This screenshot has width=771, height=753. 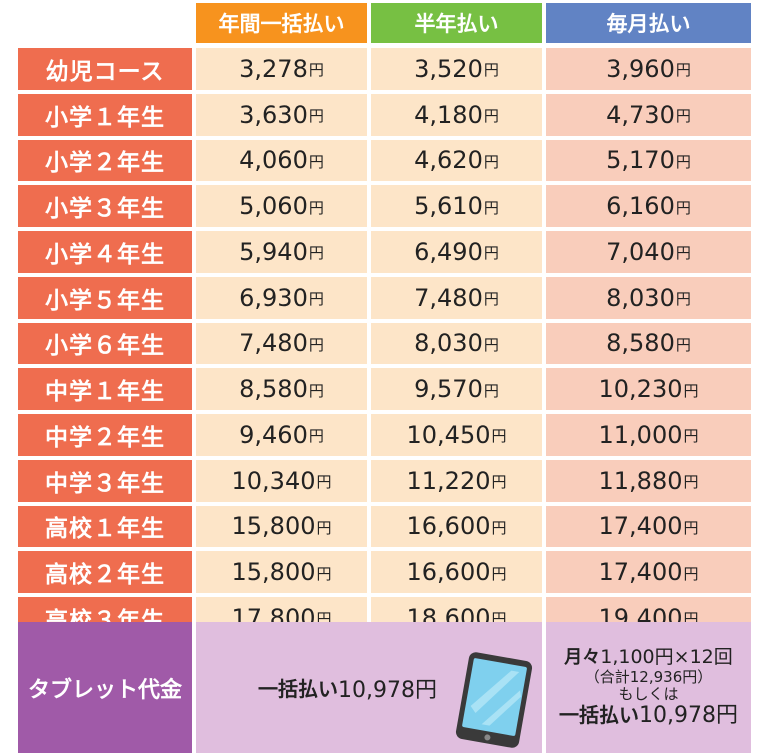 I want to click on row-label: 小学４年生, so click(x=105, y=252).